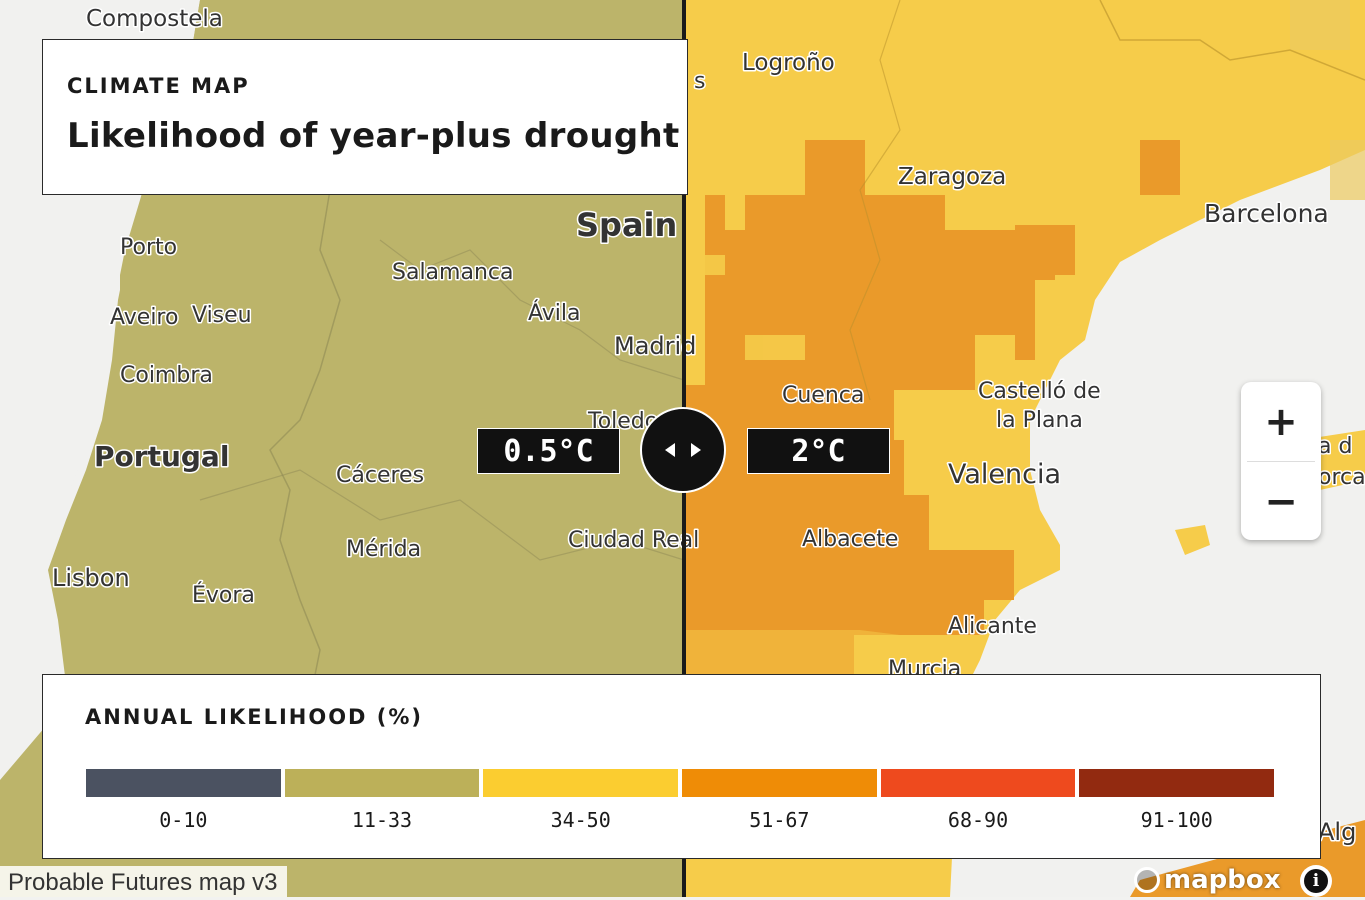 This screenshot has width=1365, height=900. I want to click on label-spain: Spain, so click(626, 225).